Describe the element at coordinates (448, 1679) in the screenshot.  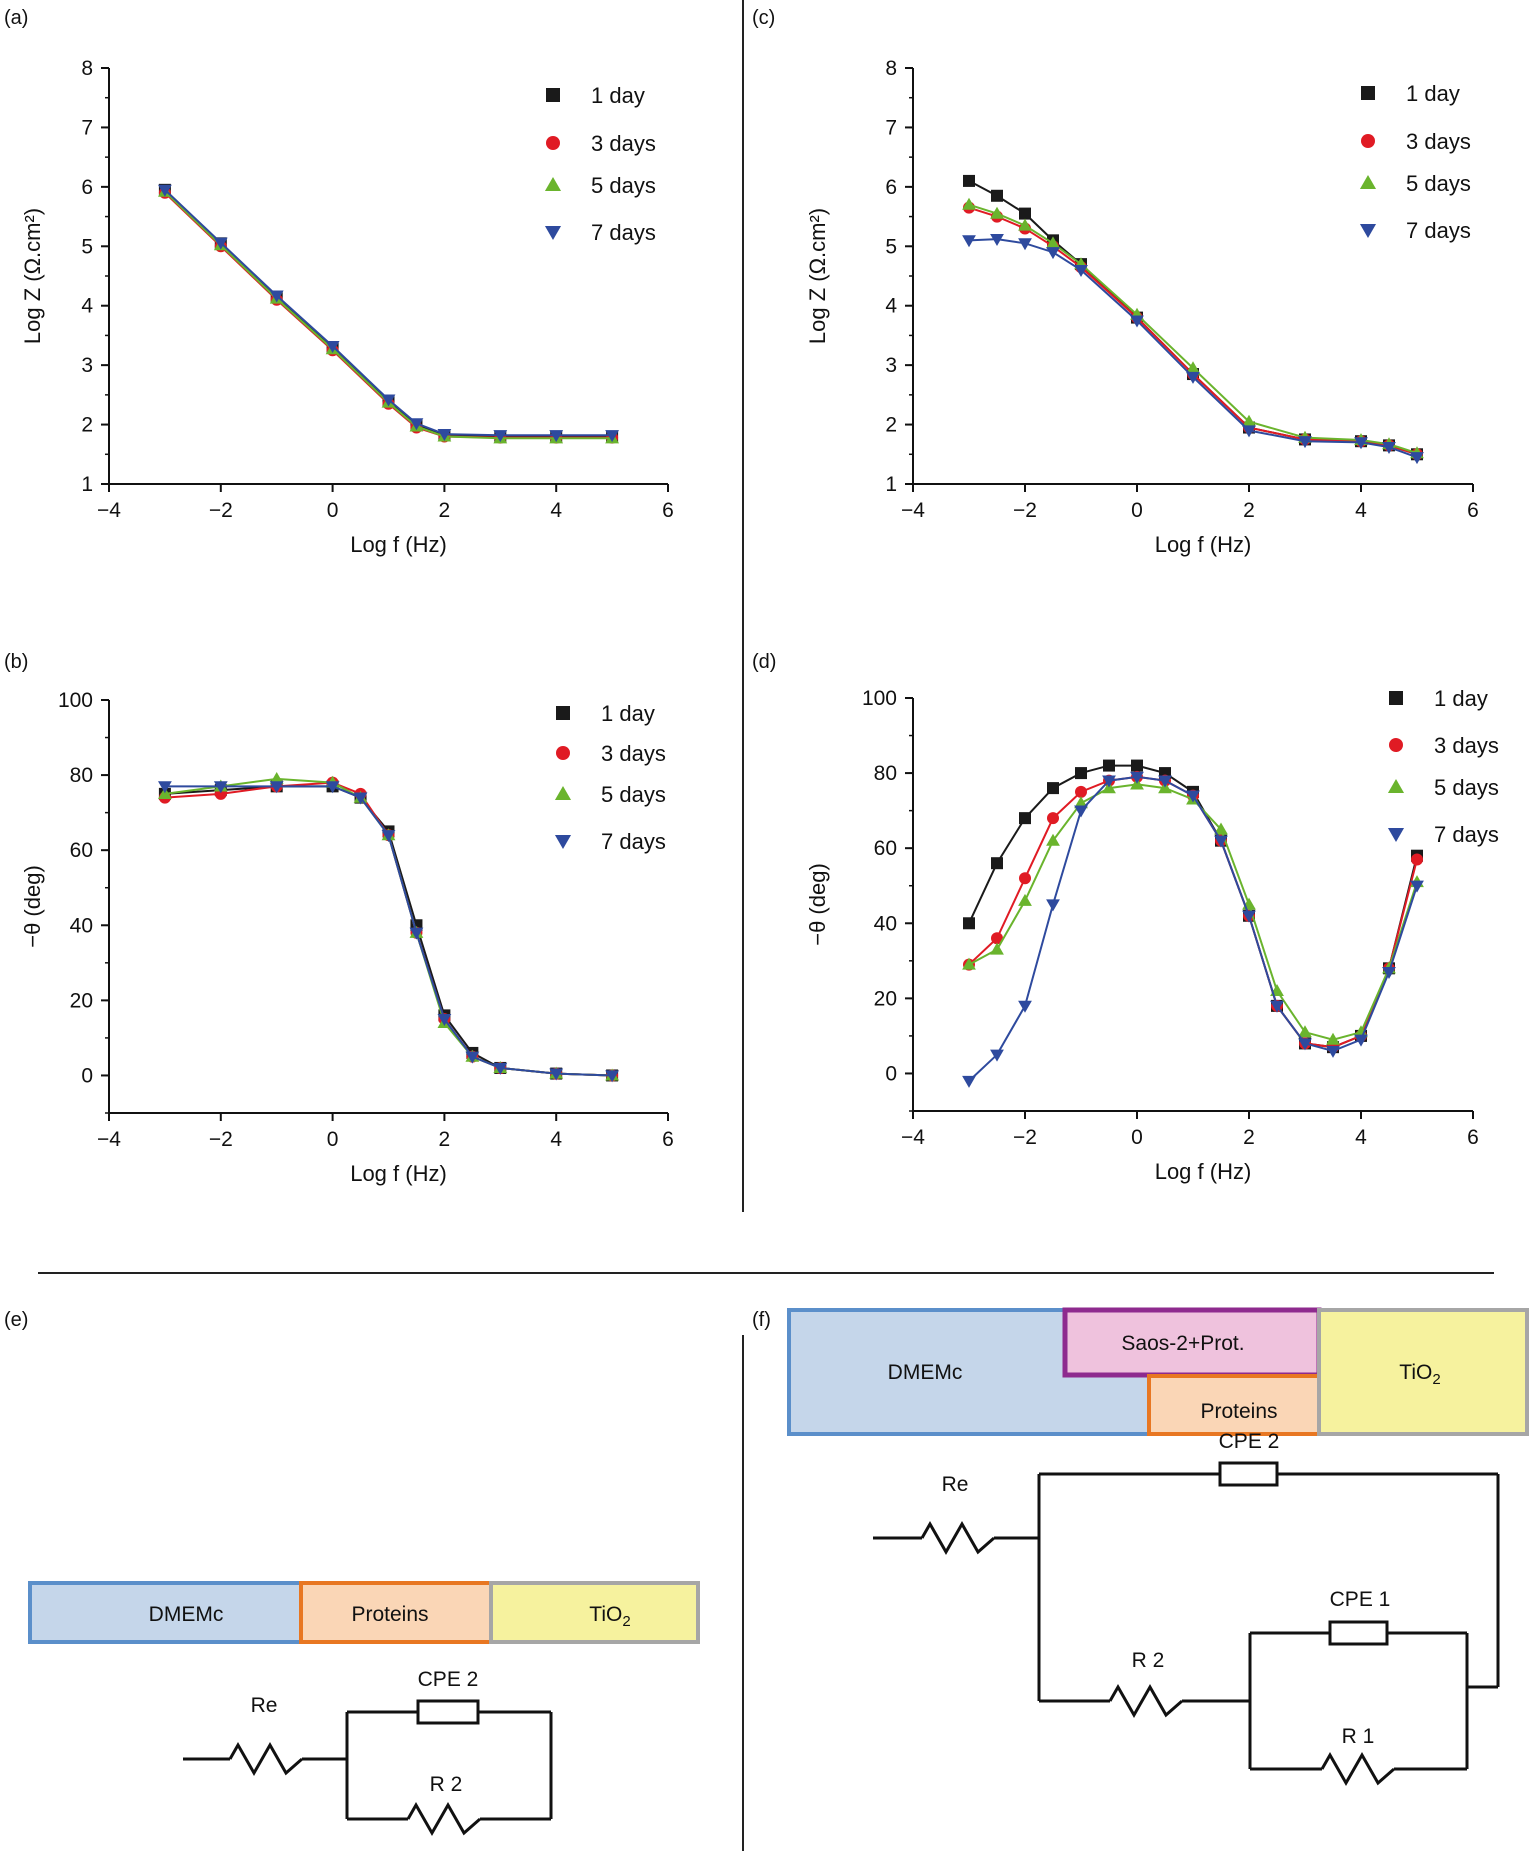
I see `cpe2-label-e: CPE 2` at that location.